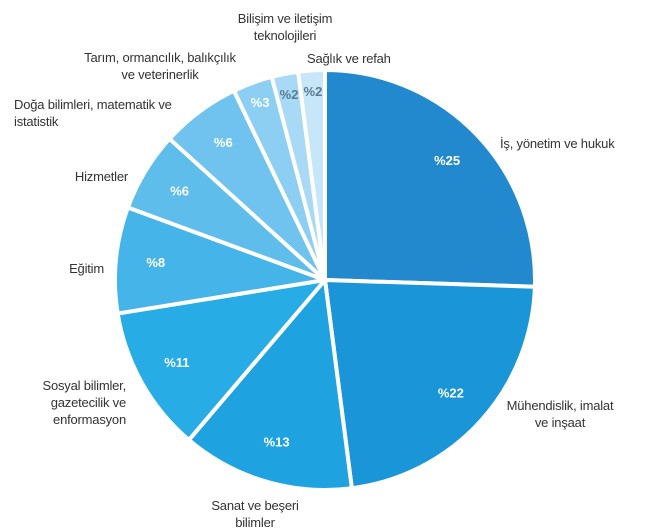 Image resolution: width=648 pixels, height=531 pixels. I want to click on category-label: İş, yönetim ve hukuk, so click(557, 143).